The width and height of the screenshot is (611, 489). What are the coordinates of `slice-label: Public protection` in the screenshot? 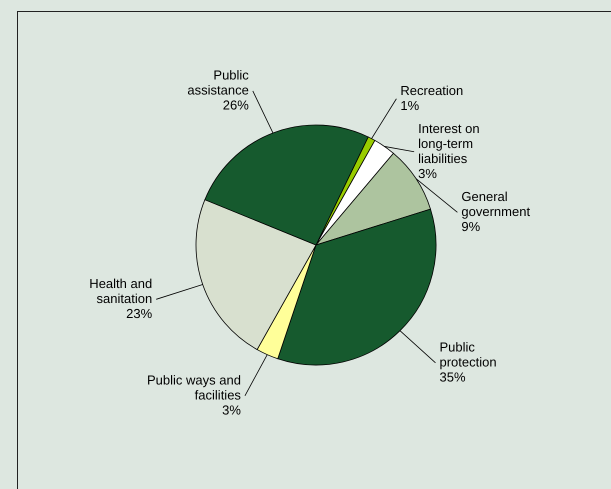 It's located at (468, 354).